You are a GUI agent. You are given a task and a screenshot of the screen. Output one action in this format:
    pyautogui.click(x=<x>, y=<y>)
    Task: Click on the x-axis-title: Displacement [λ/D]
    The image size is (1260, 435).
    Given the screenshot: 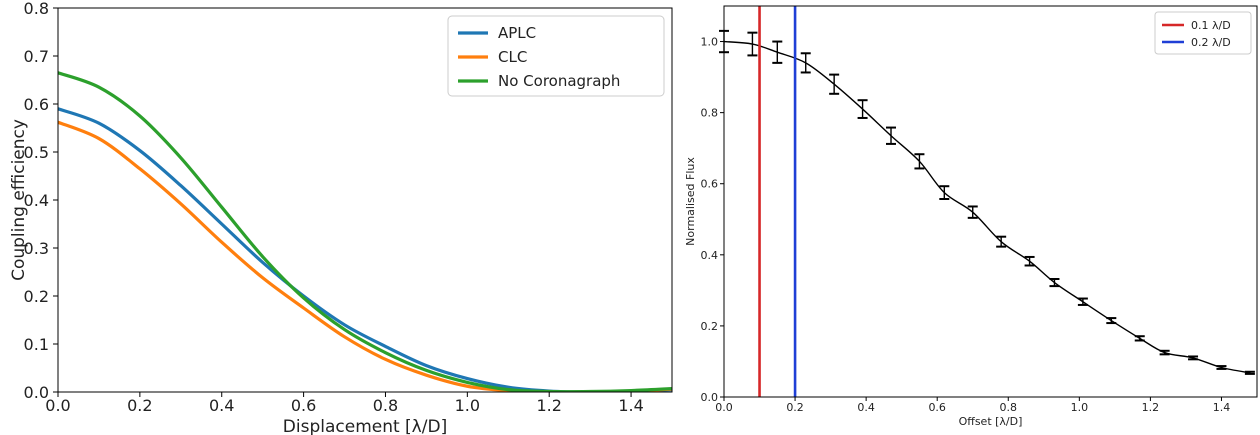 What is the action you would take?
    pyautogui.click(x=365, y=426)
    